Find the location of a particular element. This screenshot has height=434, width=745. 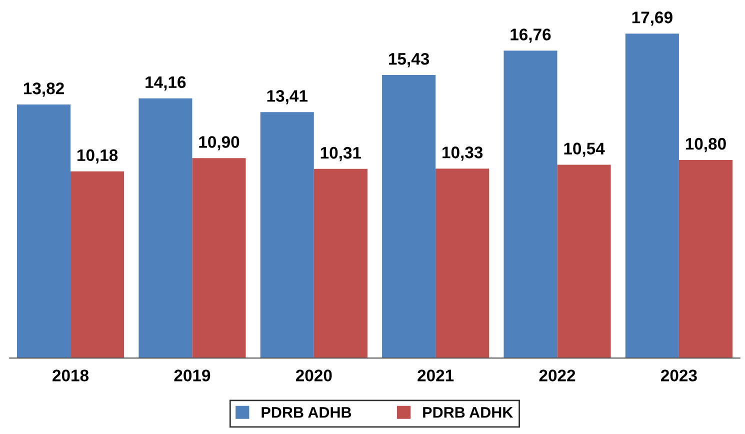

data-label: 10,90 is located at coordinates (219, 143).